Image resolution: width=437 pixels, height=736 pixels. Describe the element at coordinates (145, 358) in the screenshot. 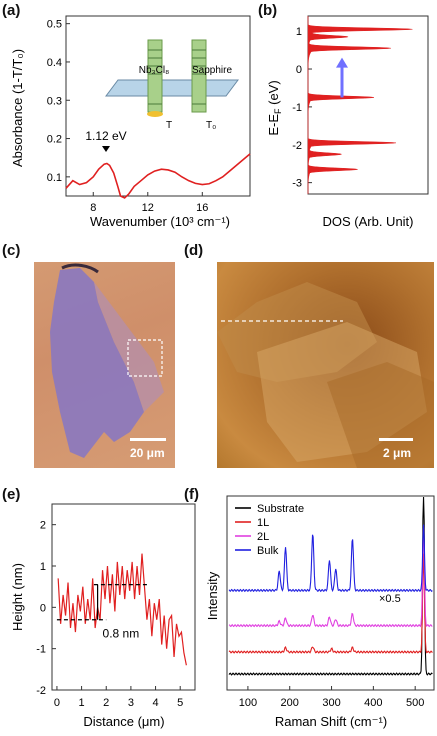

I see `selection-box` at that location.